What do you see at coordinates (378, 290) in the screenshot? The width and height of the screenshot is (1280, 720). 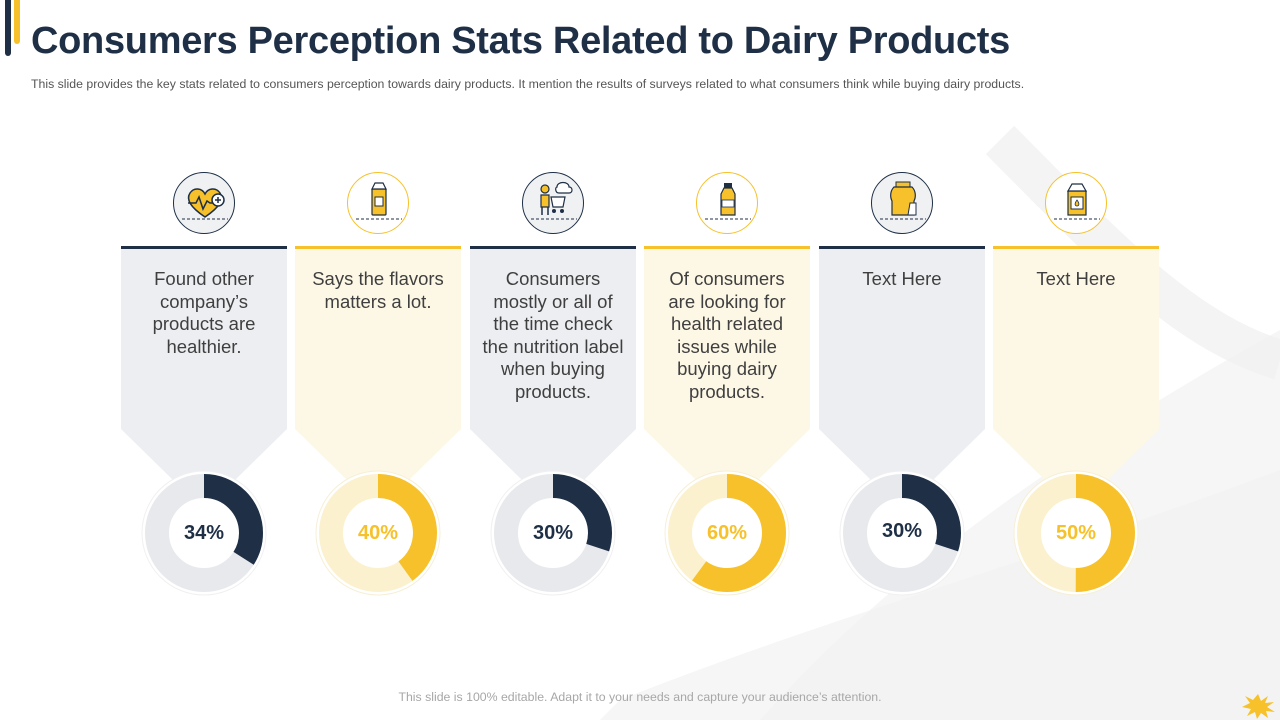 I see `stat-description: Says the flavors matters a lot.` at bounding box center [378, 290].